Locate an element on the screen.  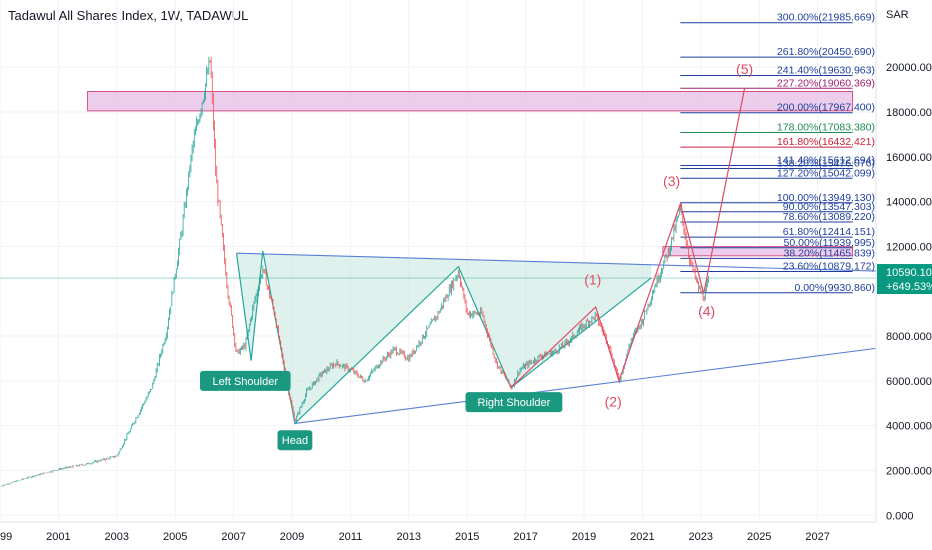
x-tick-label: 2001 is located at coordinates (58, 537).